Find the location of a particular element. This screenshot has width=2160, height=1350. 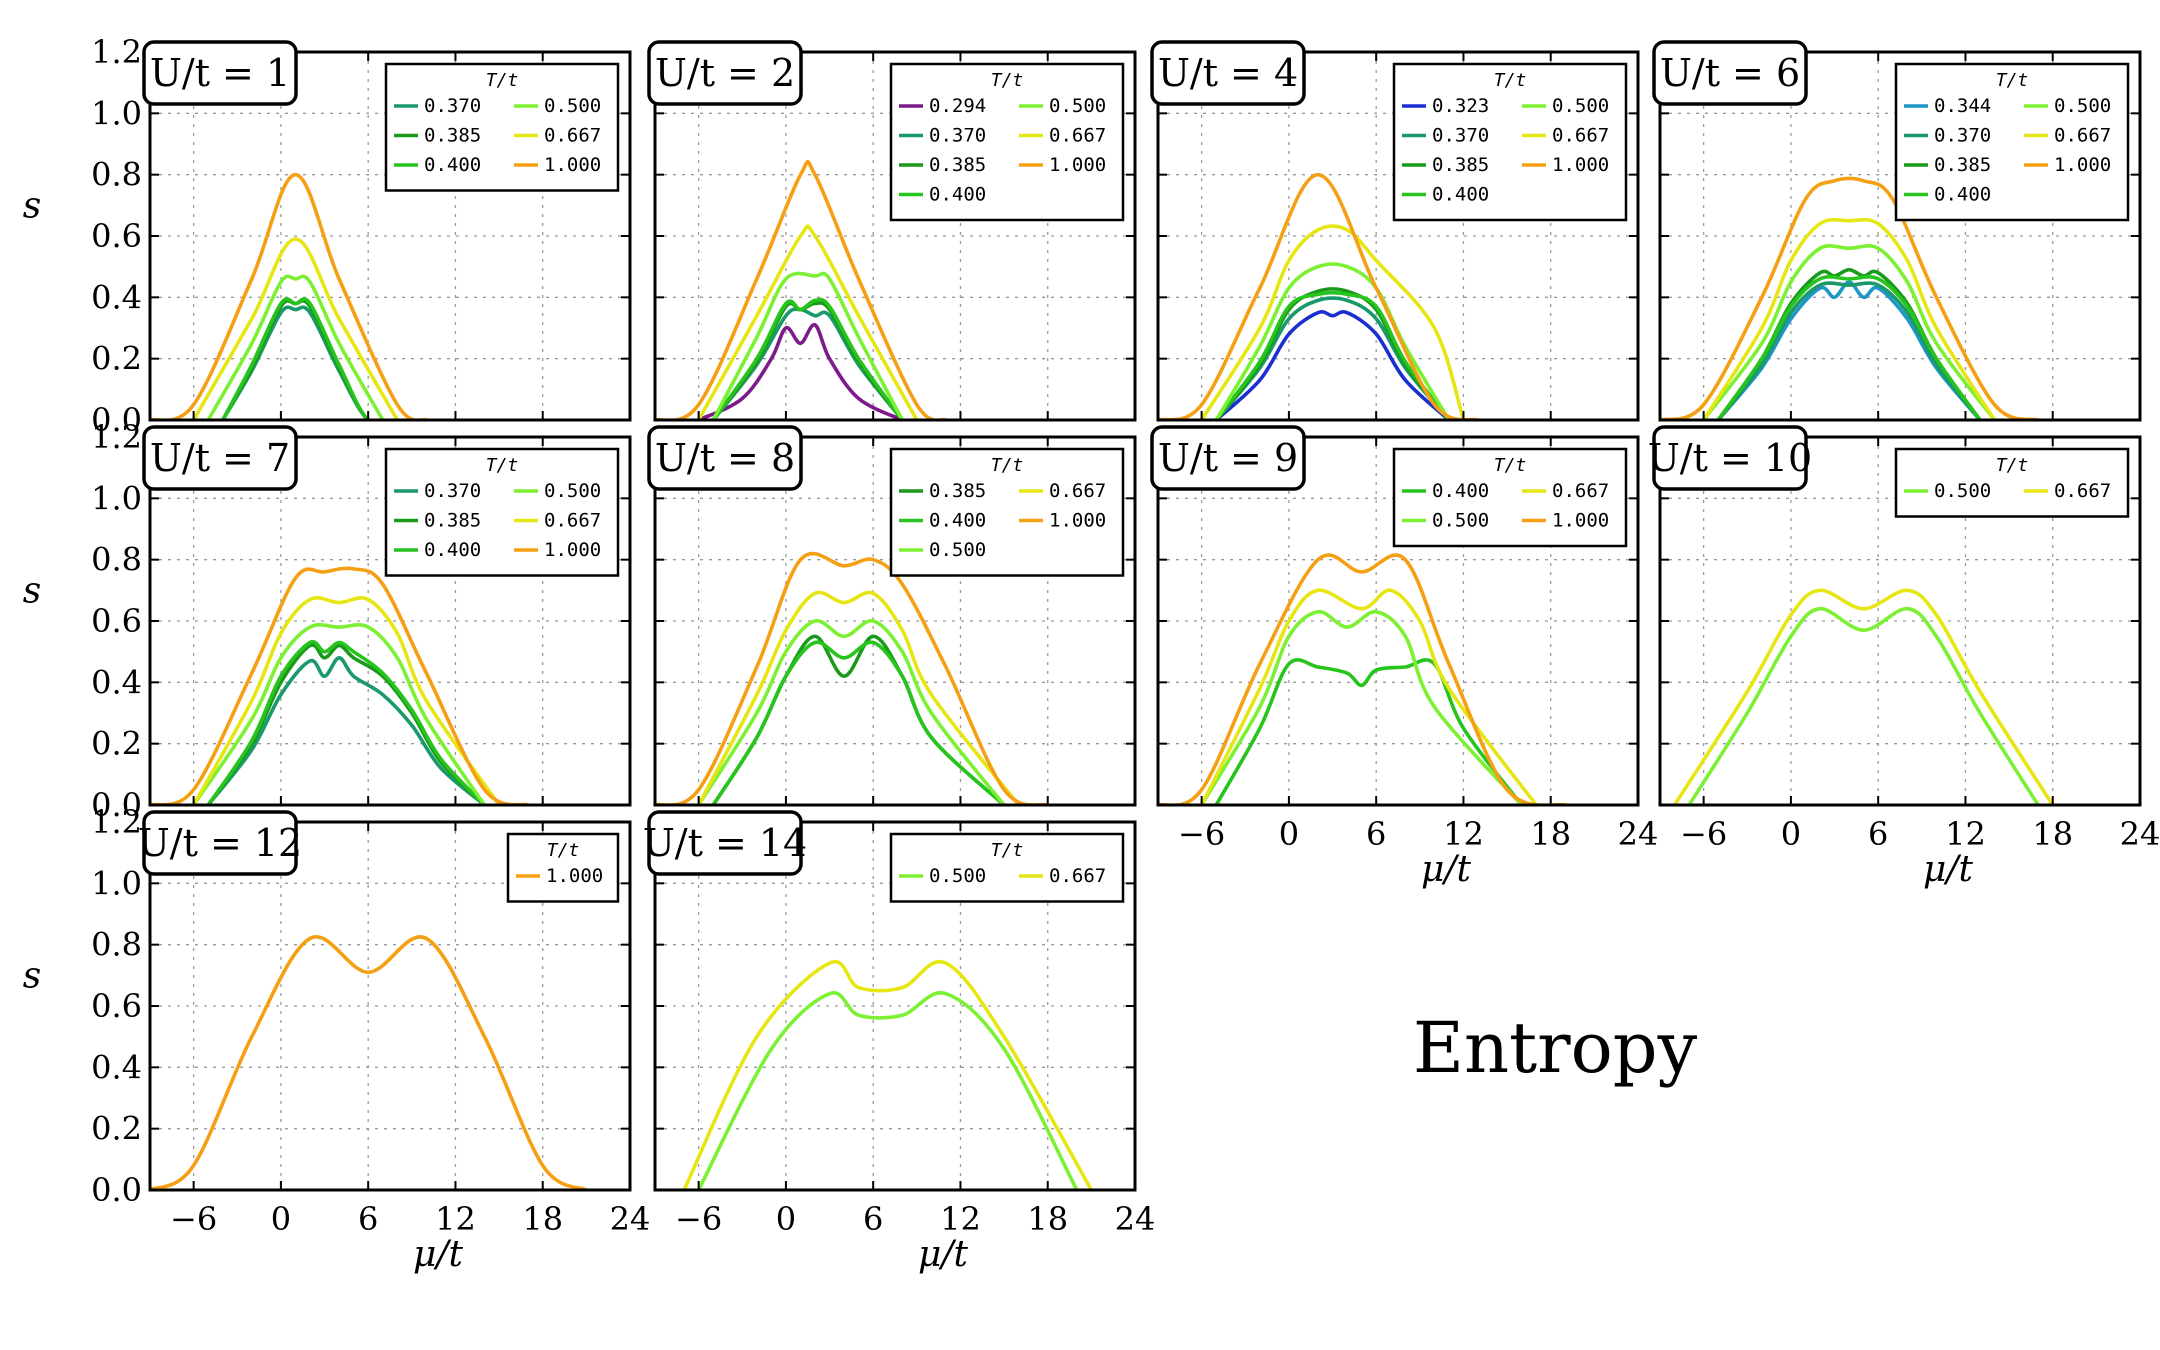

figure-title: Entropy is located at coordinates (1555, 1048).